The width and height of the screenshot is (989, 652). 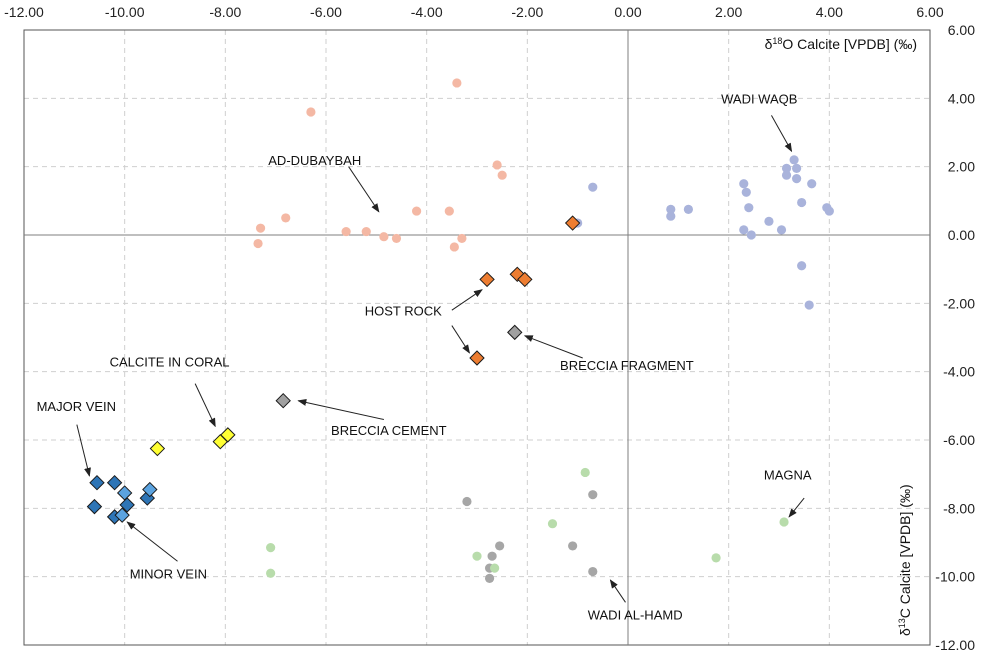 What do you see at coordinates (170, 362) in the screenshot?
I see `annotation-label: CALCITE IN CORAL` at bounding box center [170, 362].